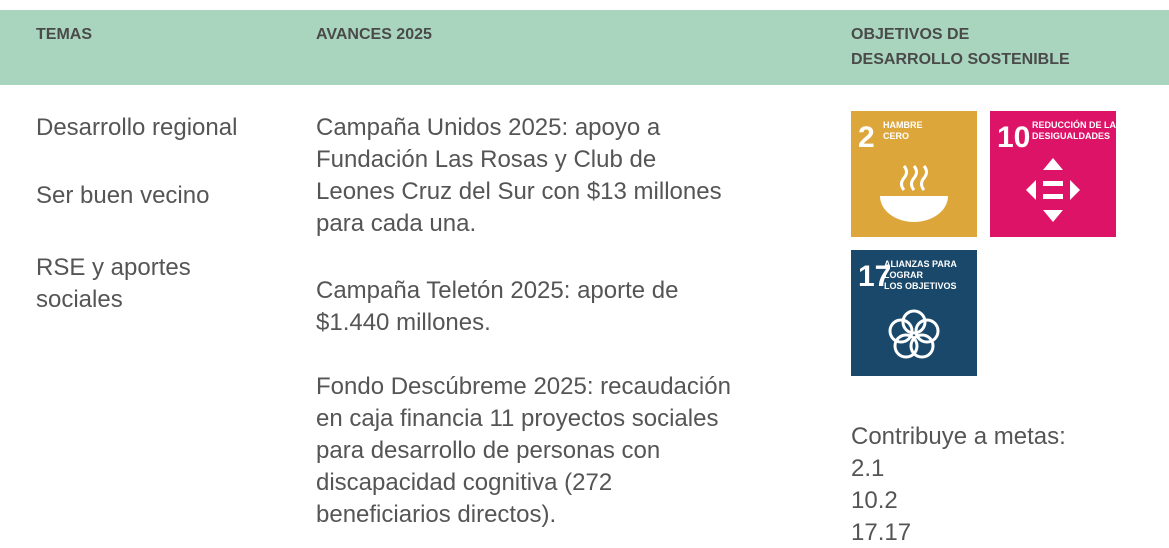  I want to click on avance-line: Fundación Las Rosas y Club de, so click(486, 159).